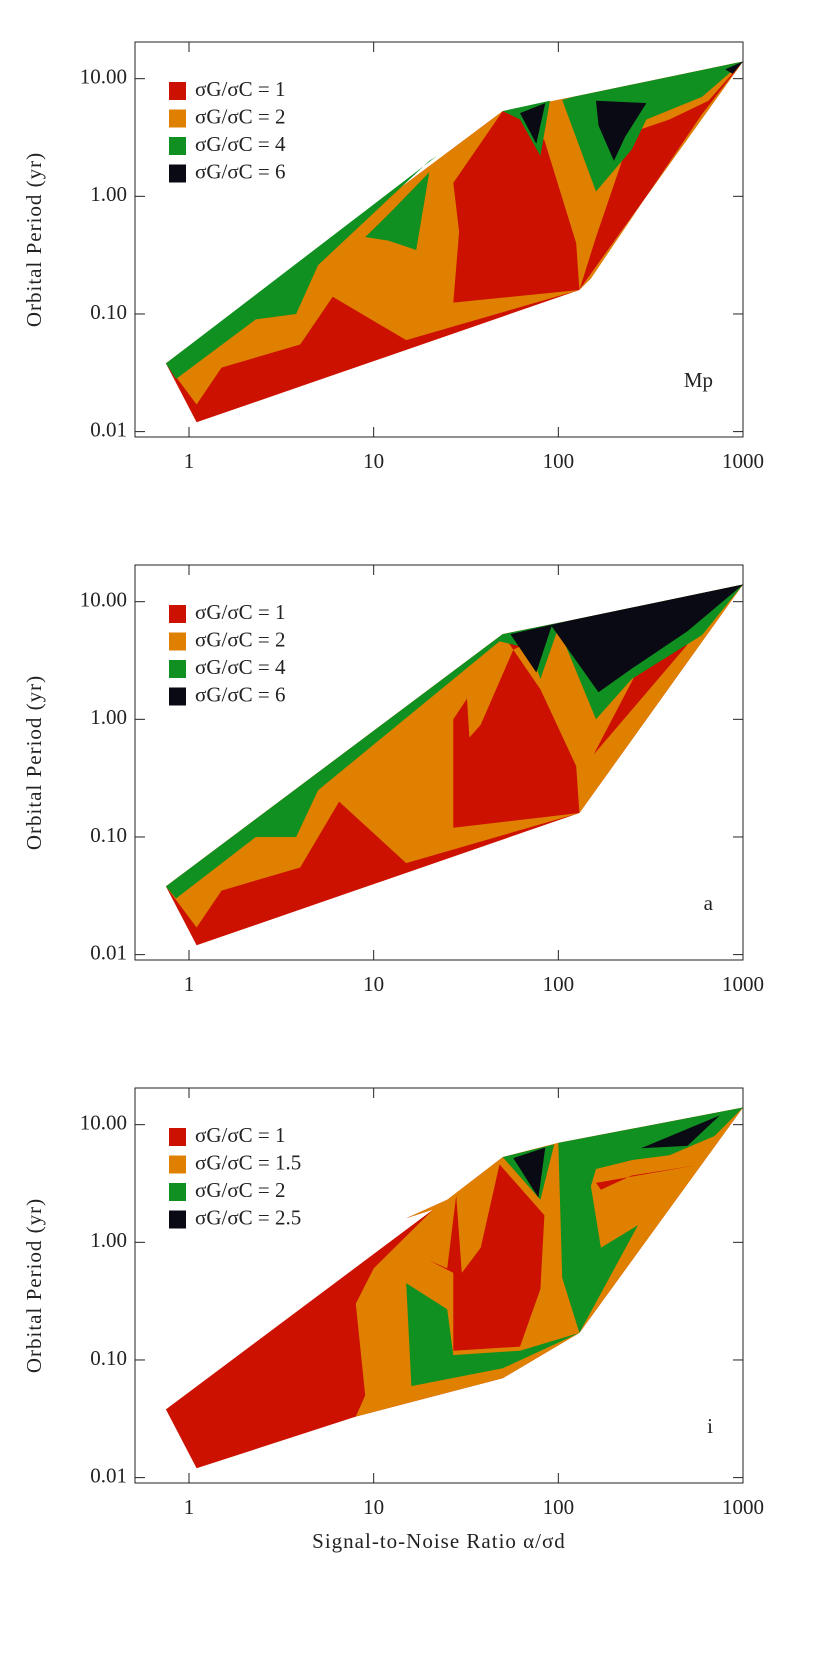 This screenshot has width=830, height=1663. I want to click on legend-label: σG/σC = 2.5, so click(248, 1217).